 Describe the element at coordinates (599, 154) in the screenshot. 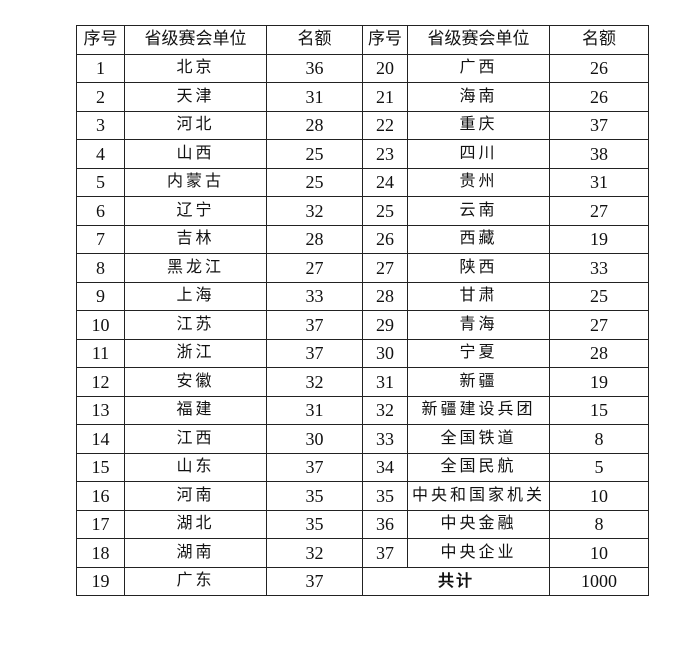

I see `cell-quota-2: 38` at that location.